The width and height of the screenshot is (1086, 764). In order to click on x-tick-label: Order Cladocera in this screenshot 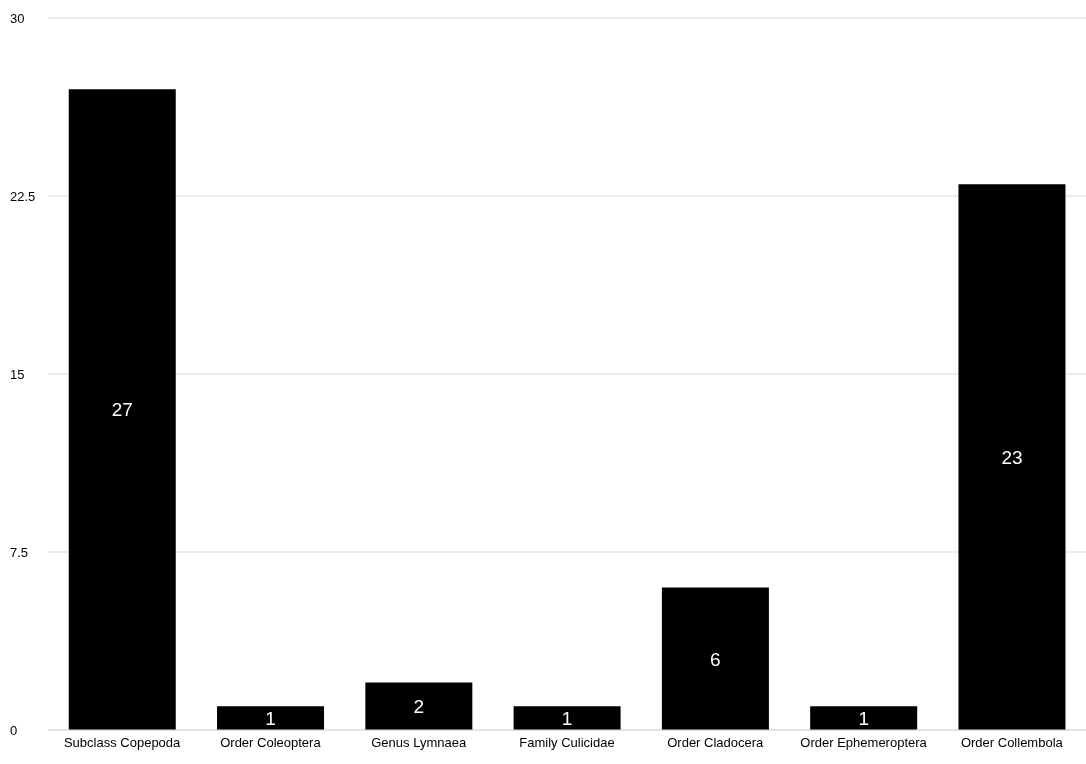, I will do `click(716, 743)`.